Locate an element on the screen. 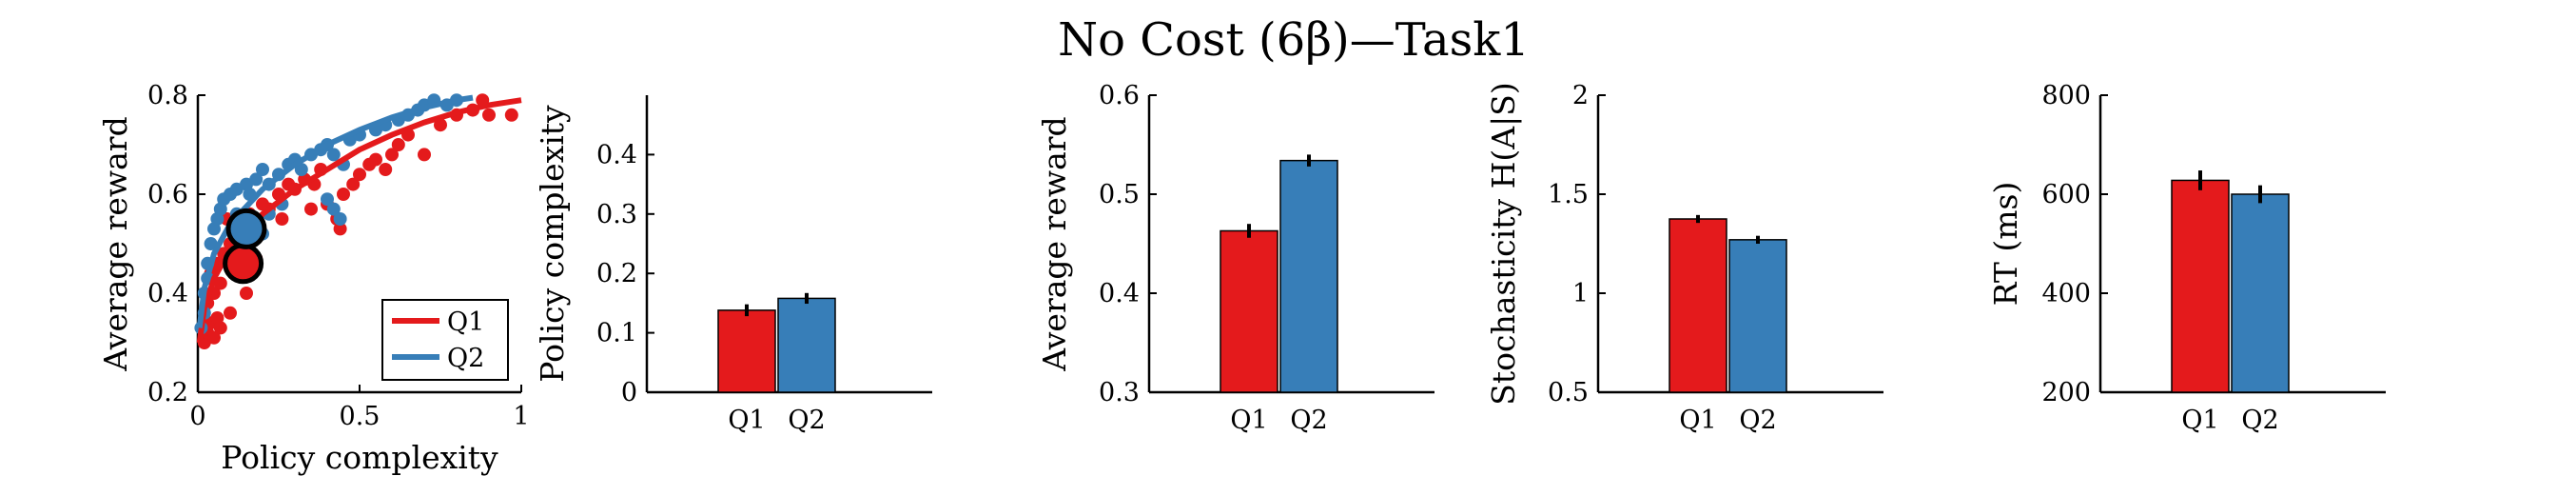  y-axis-label: Policy complexity is located at coordinates (552, 244).